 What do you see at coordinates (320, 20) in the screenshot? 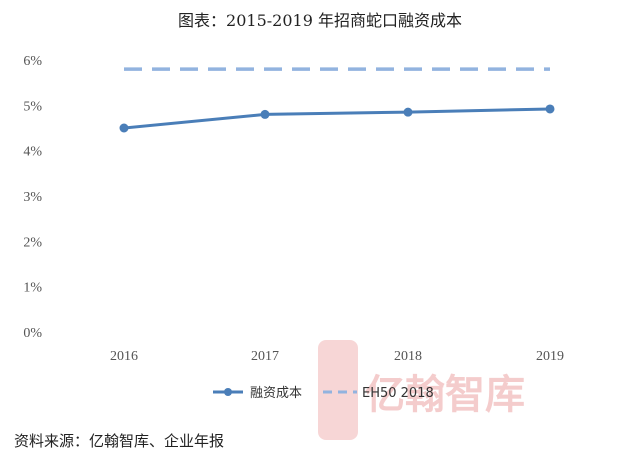
I see `chart-title: 图表：2015-2019 年招商蛇口融资成本` at bounding box center [320, 20].